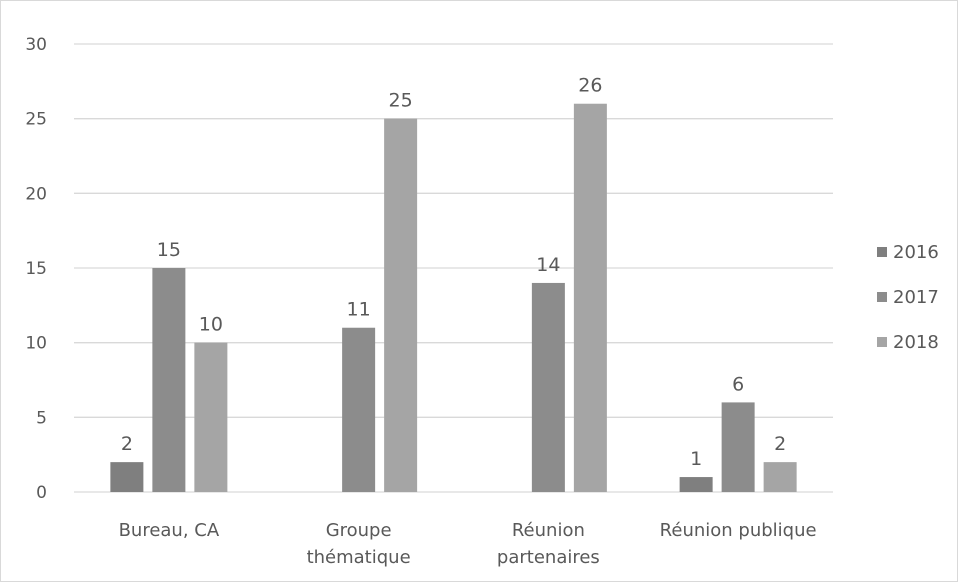 The height and width of the screenshot is (582, 958). Describe the element at coordinates (548, 557) in the screenshot. I see `category-label-2-line-1: partenaires` at that location.